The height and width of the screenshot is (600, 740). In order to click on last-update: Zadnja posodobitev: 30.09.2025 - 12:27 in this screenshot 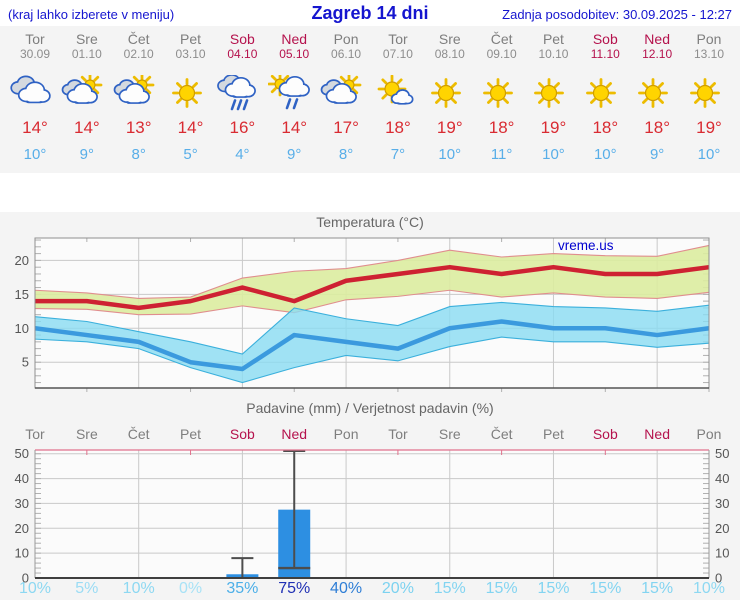, I will do `click(617, 14)`.